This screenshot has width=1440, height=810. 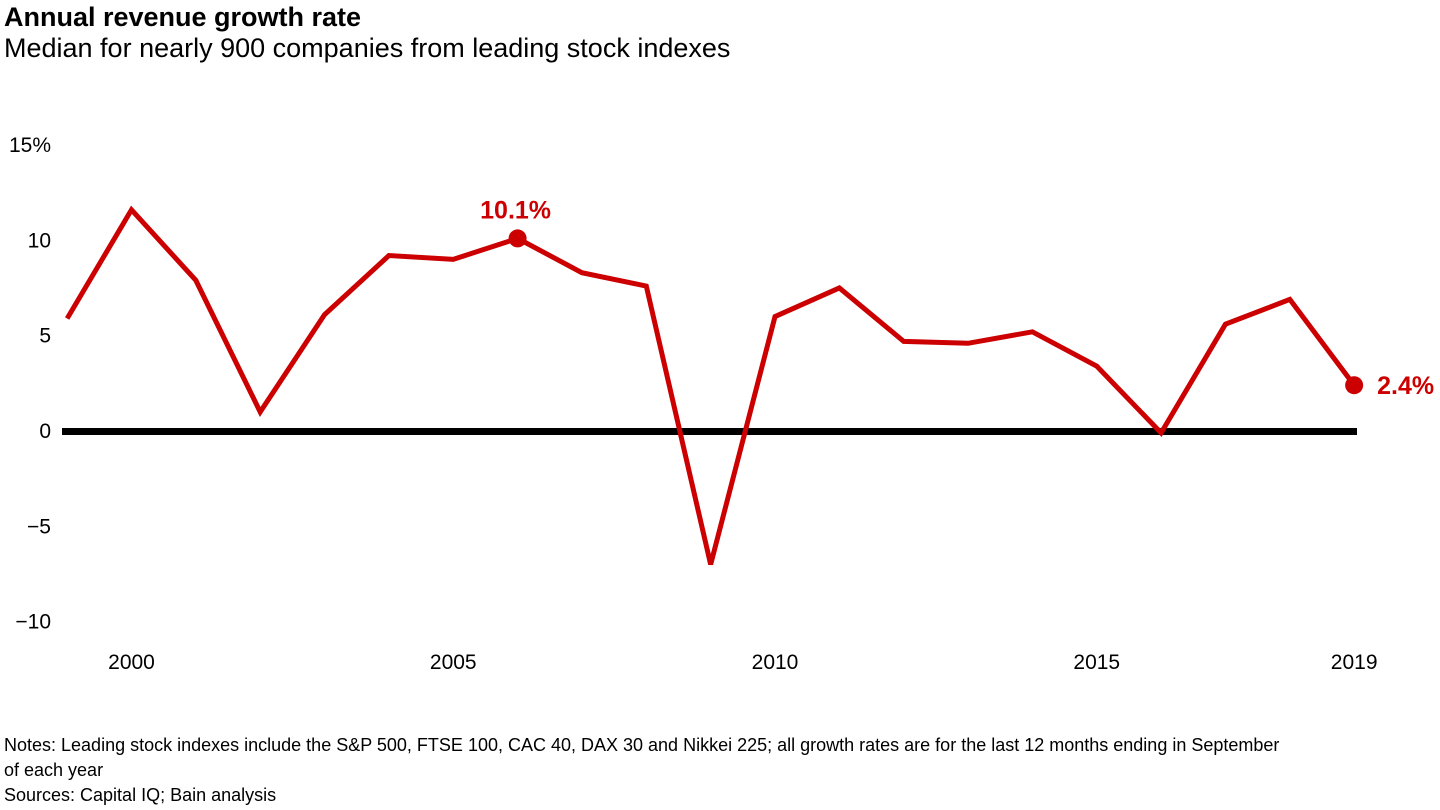 What do you see at coordinates (39, 240) in the screenshot?
I see `y-axis-tick-label-10: 10` at bounding box center [39, 240].